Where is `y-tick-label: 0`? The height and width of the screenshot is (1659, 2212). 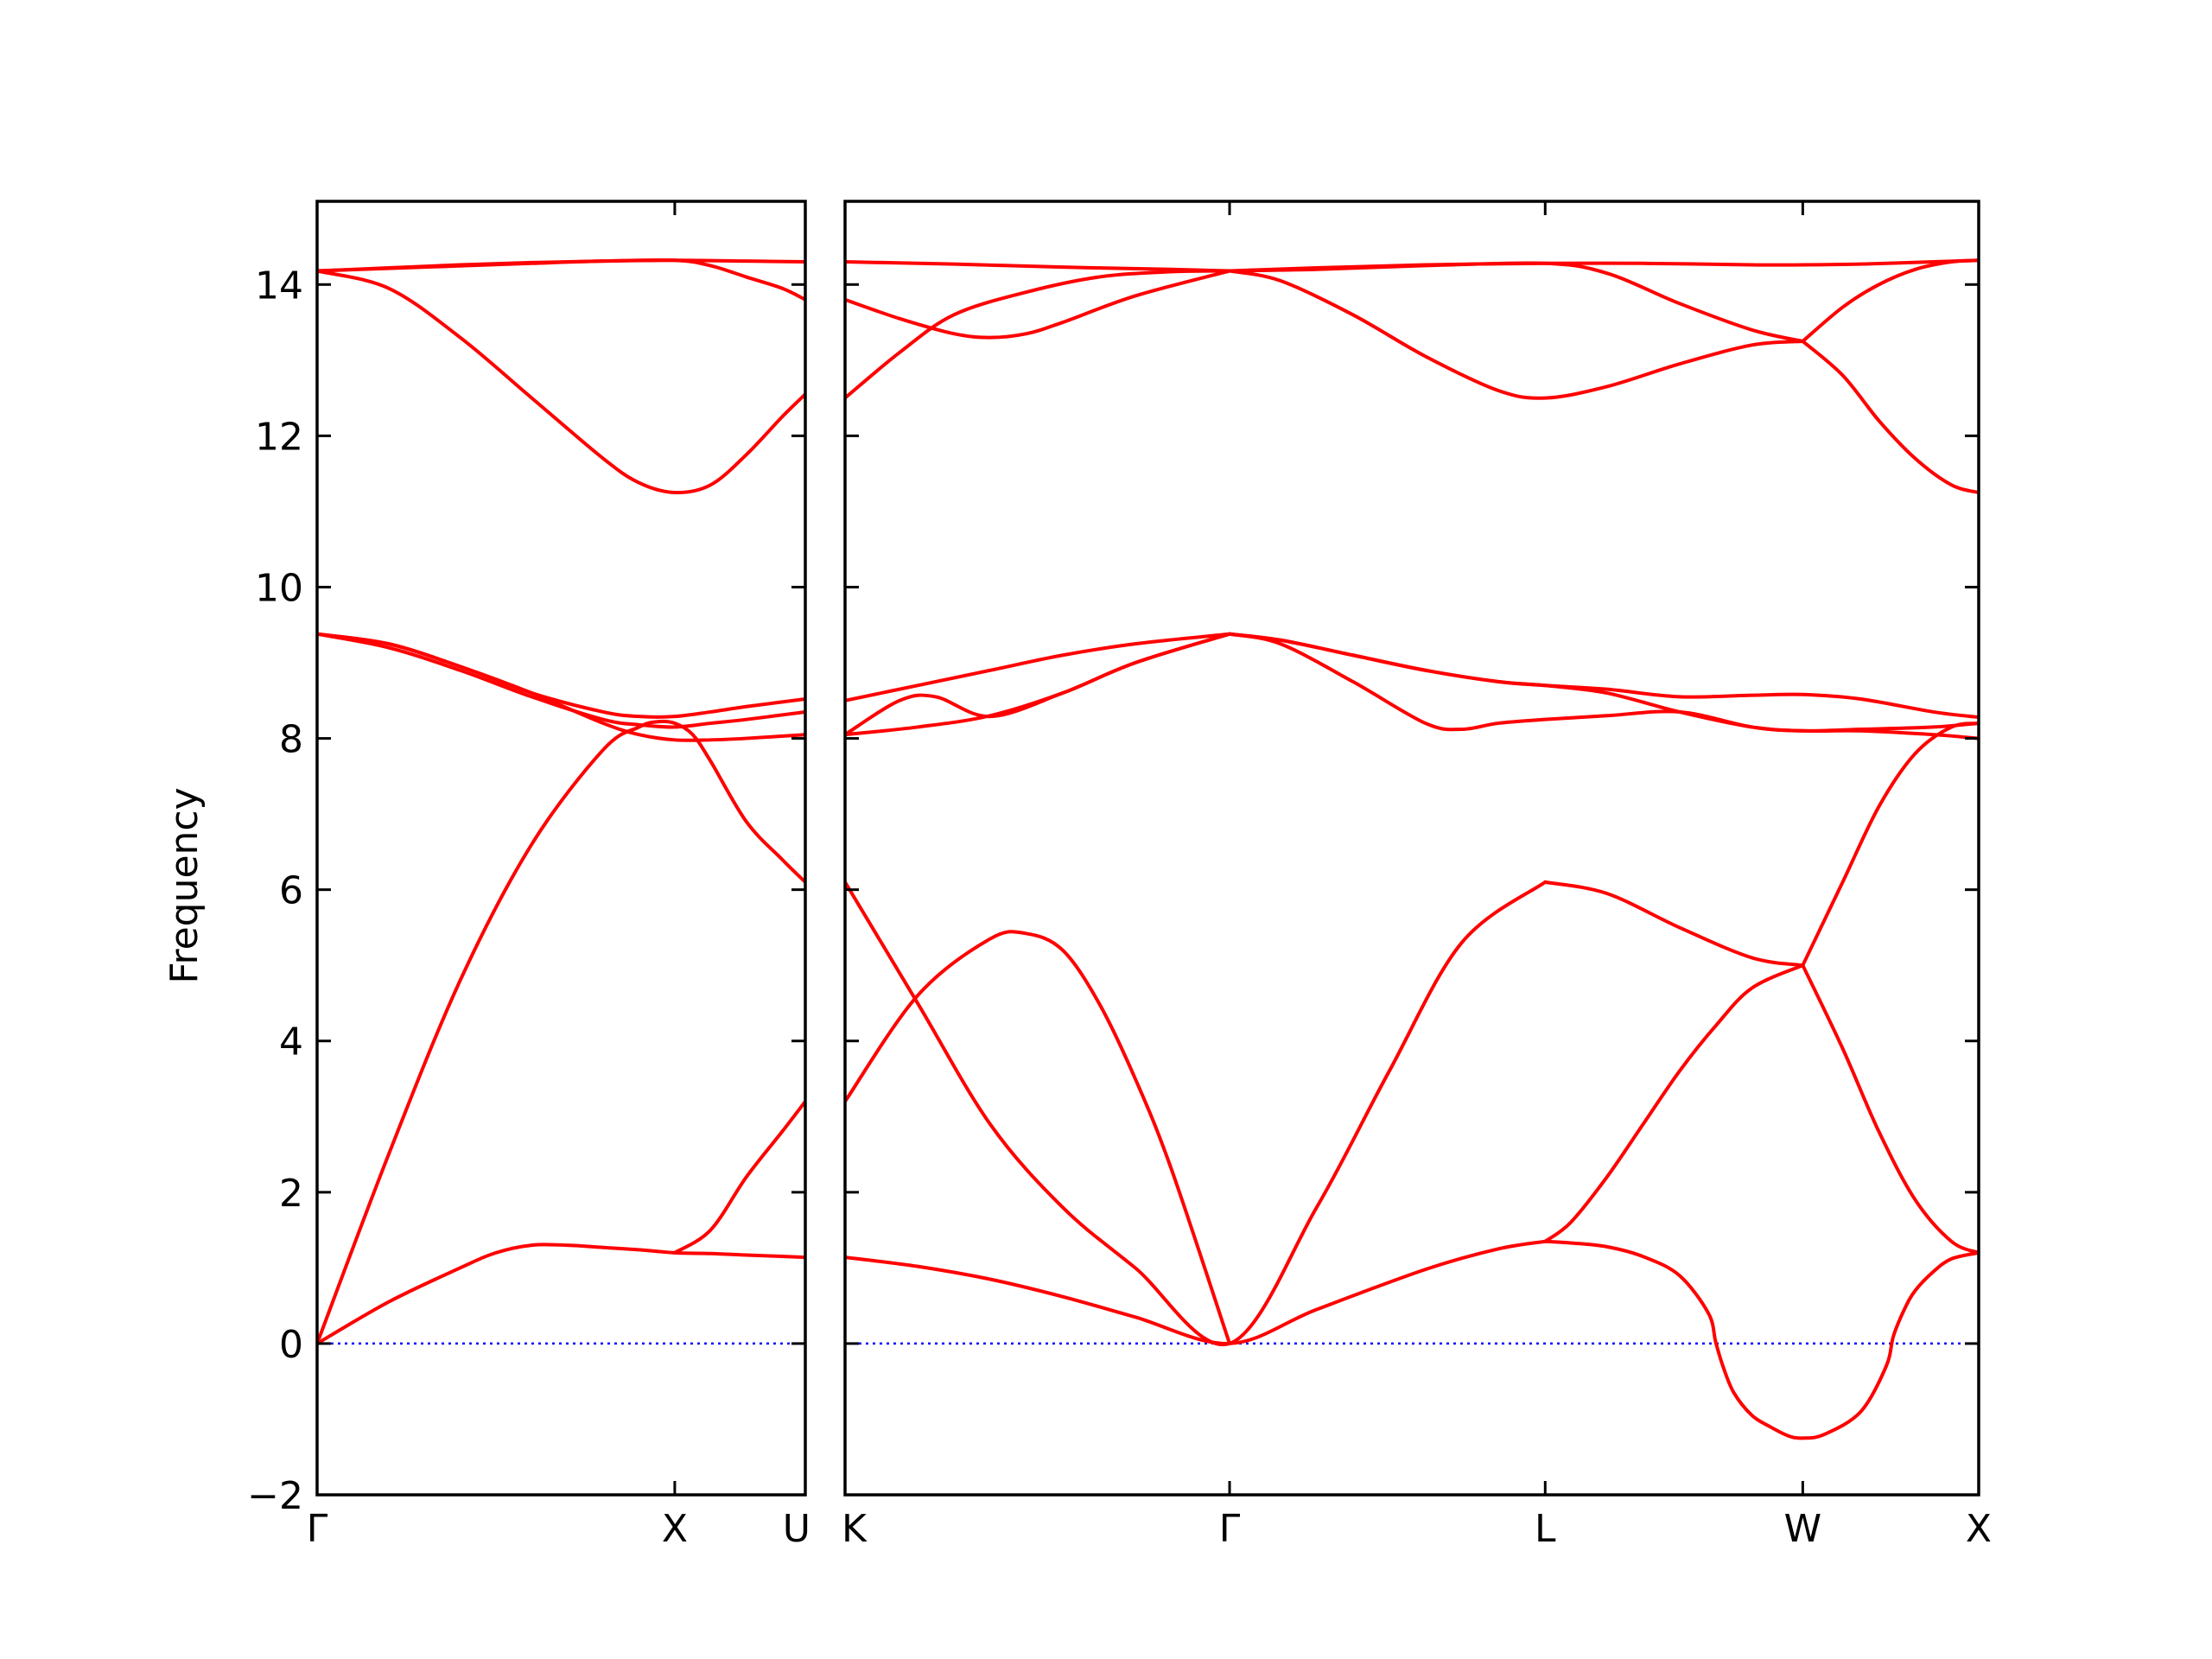 y-tick-label: 0 is located at coordinates (291, 1345).